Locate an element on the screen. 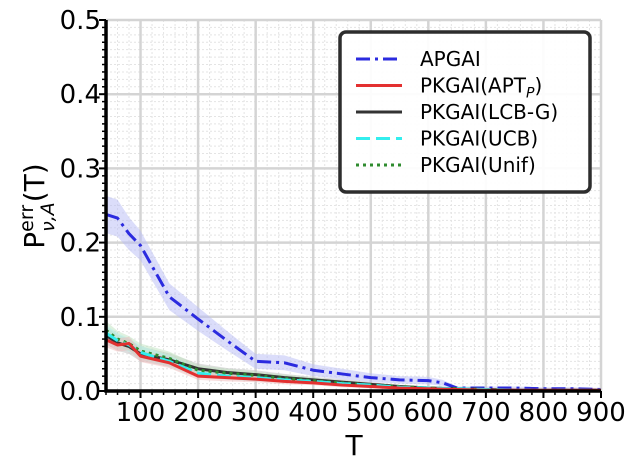  x-tick-label: 400 is located at coordinates (313, 413).